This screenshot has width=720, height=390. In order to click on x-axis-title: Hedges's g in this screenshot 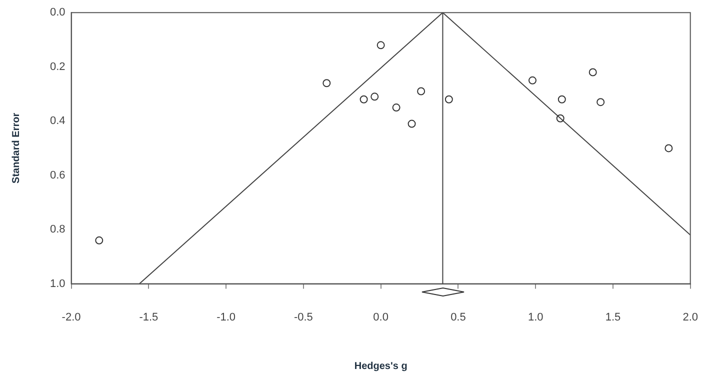, I will do `click(381, 366)`.